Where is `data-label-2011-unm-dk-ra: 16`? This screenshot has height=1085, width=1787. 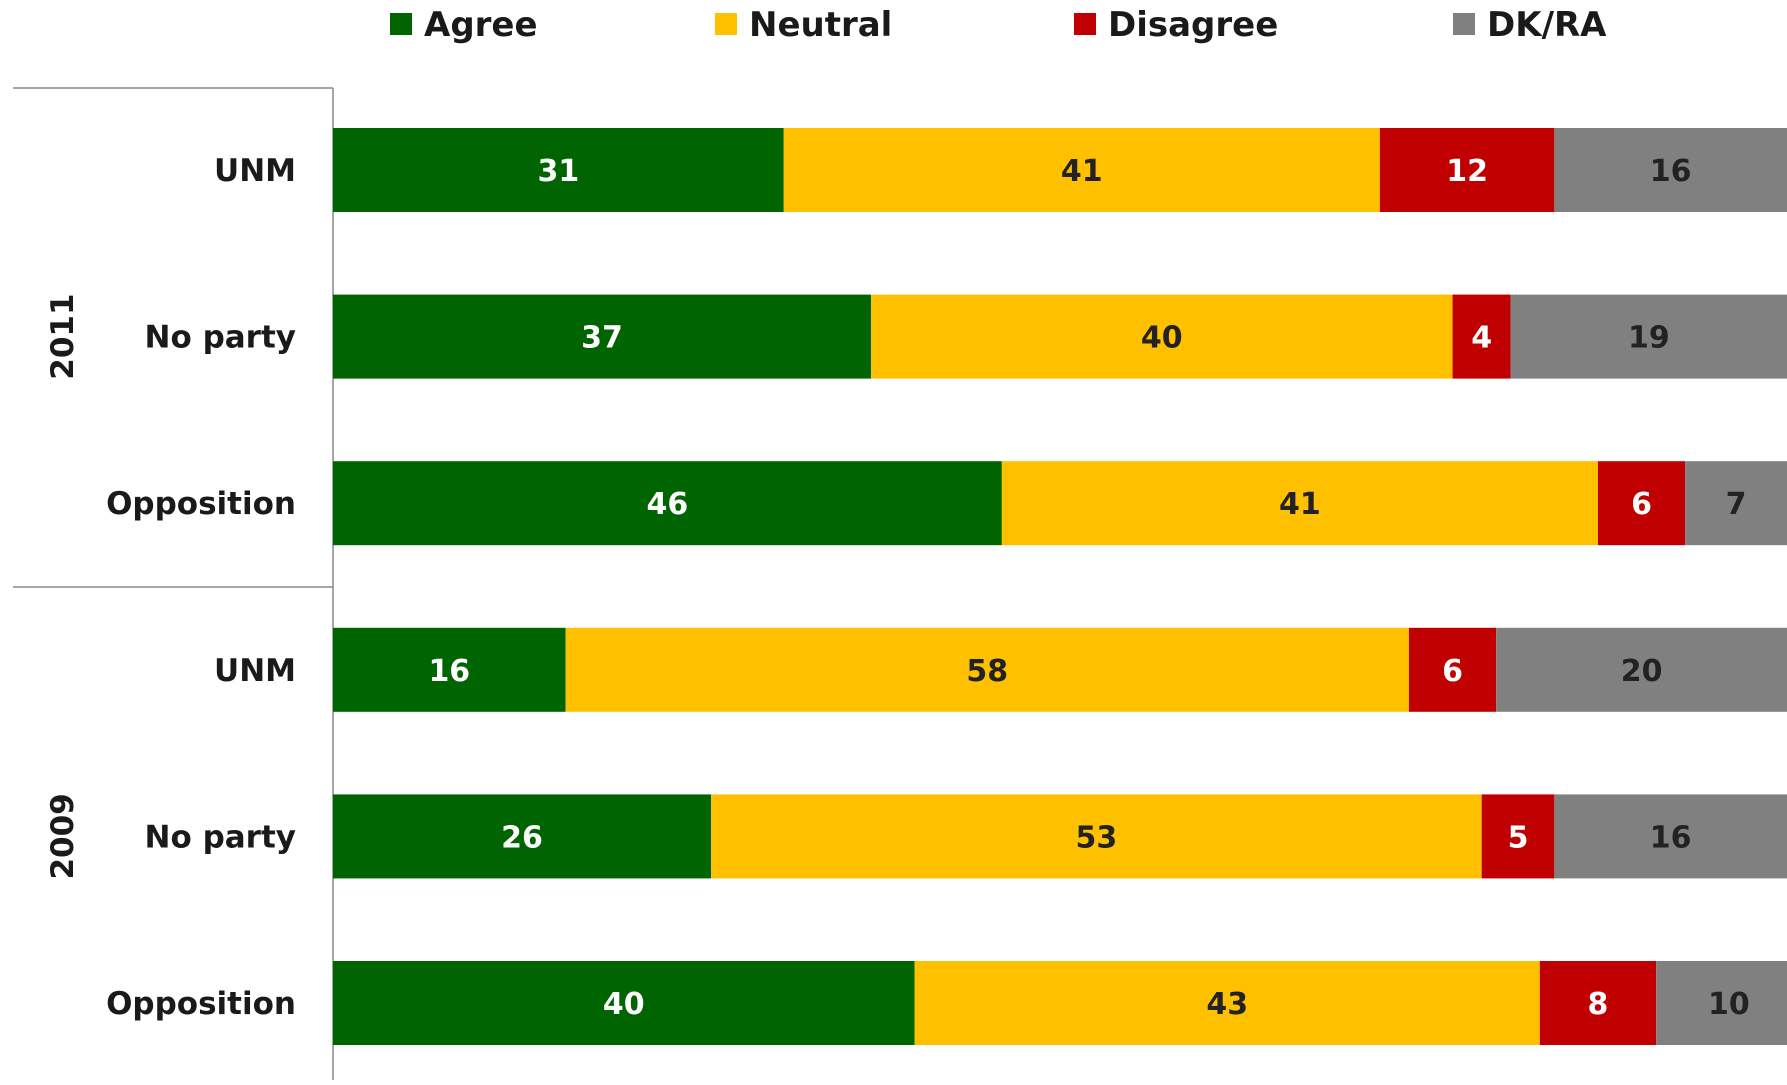 data-label-2011-unm-dk-ra: 16 is located at coordinates (1671, 171).